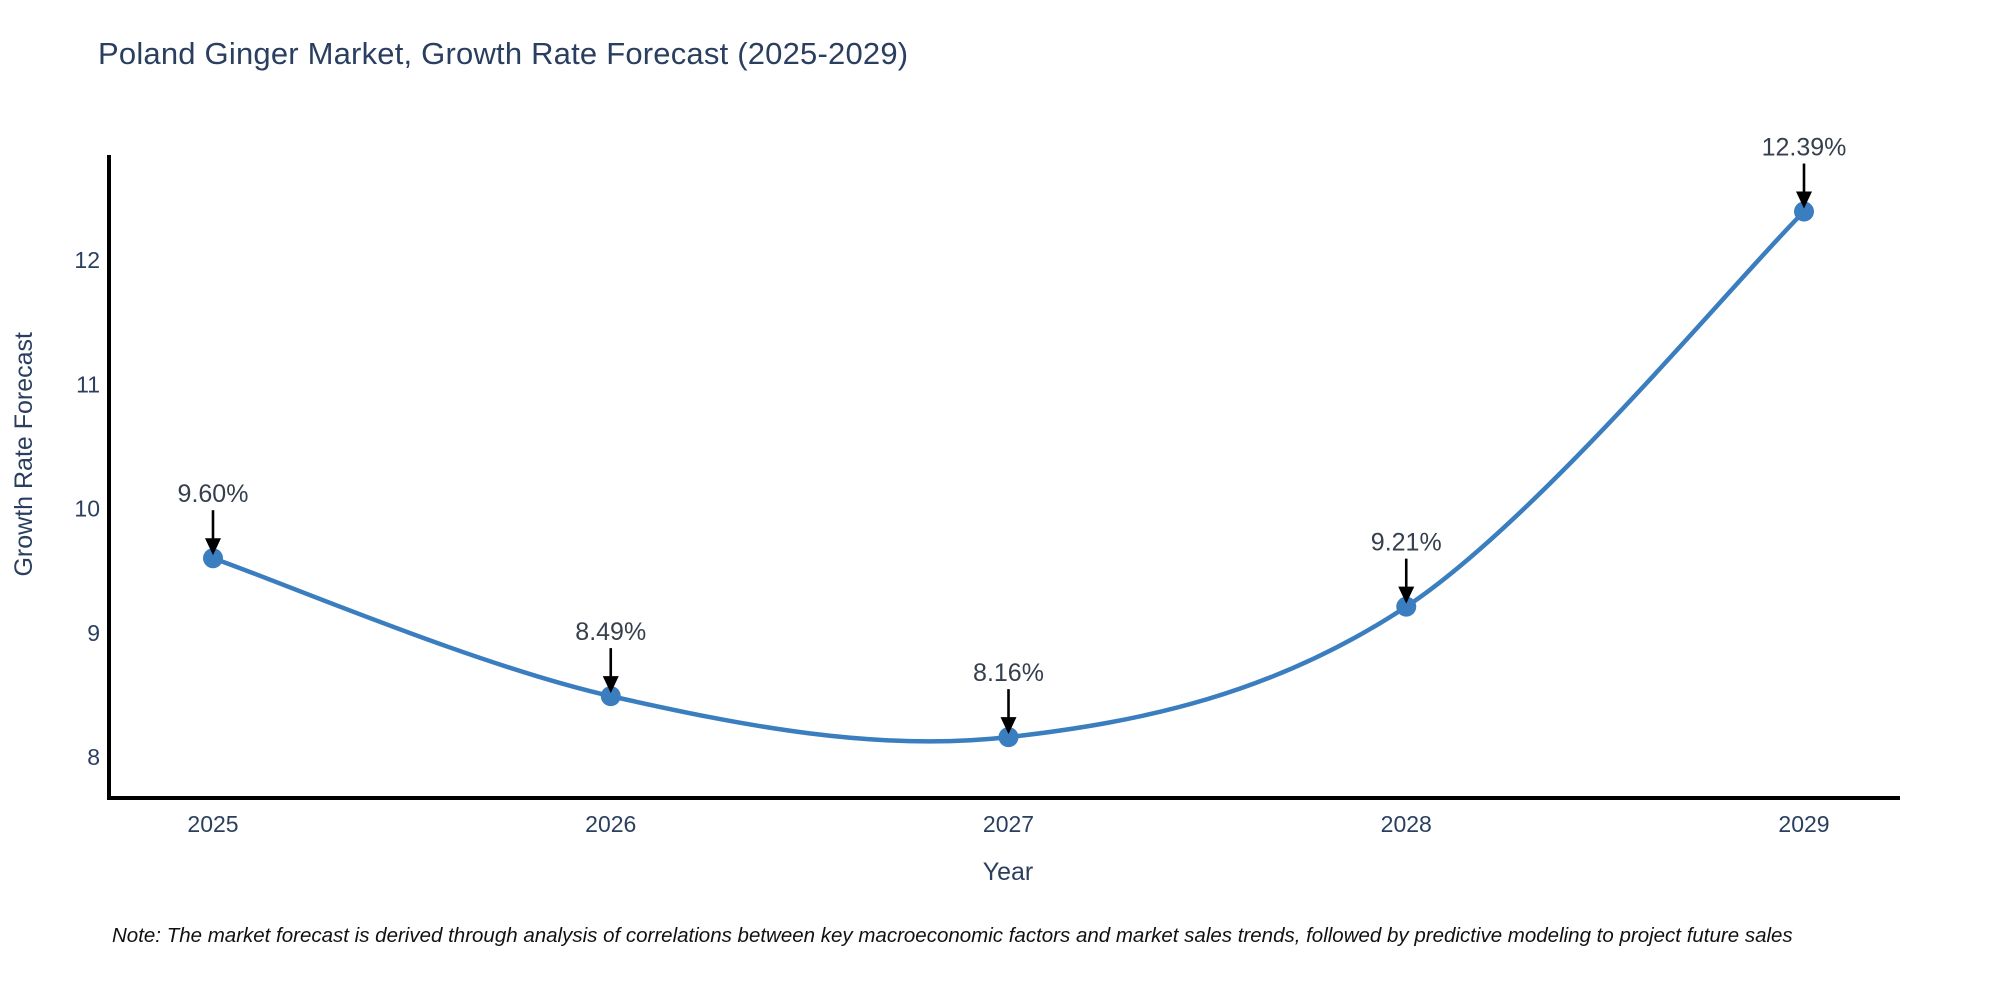 The height and width of the screenshot is (1000, 2000). What do you see at coordinates (1803, 824) in the screenshot?
I see `x-tick-label-2029: 2029` at bounding box center [1803, 824].